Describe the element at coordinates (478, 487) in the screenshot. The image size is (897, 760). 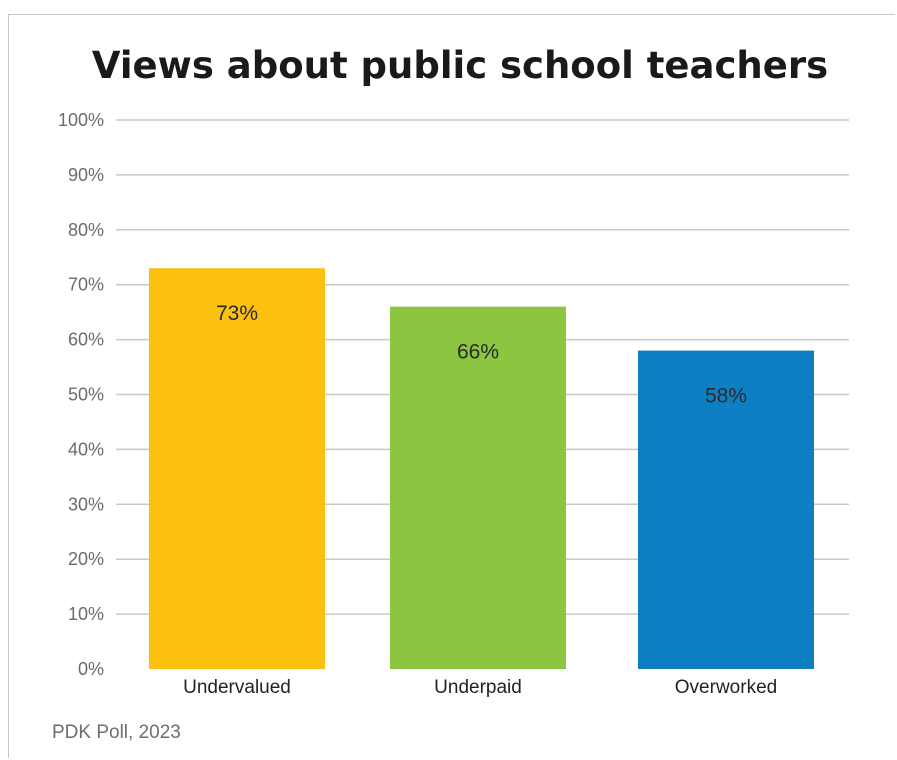
I see `bar-underpaid` at that location.